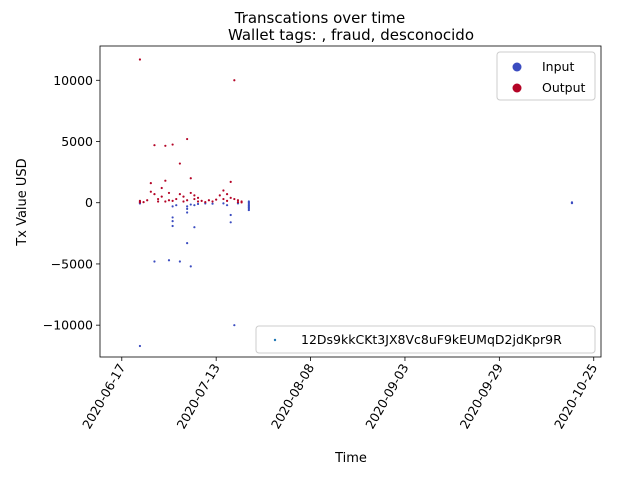  Describe the element at coordinates (350, 458) in the screenshot. I see `x-axis-label: Time` at that location.